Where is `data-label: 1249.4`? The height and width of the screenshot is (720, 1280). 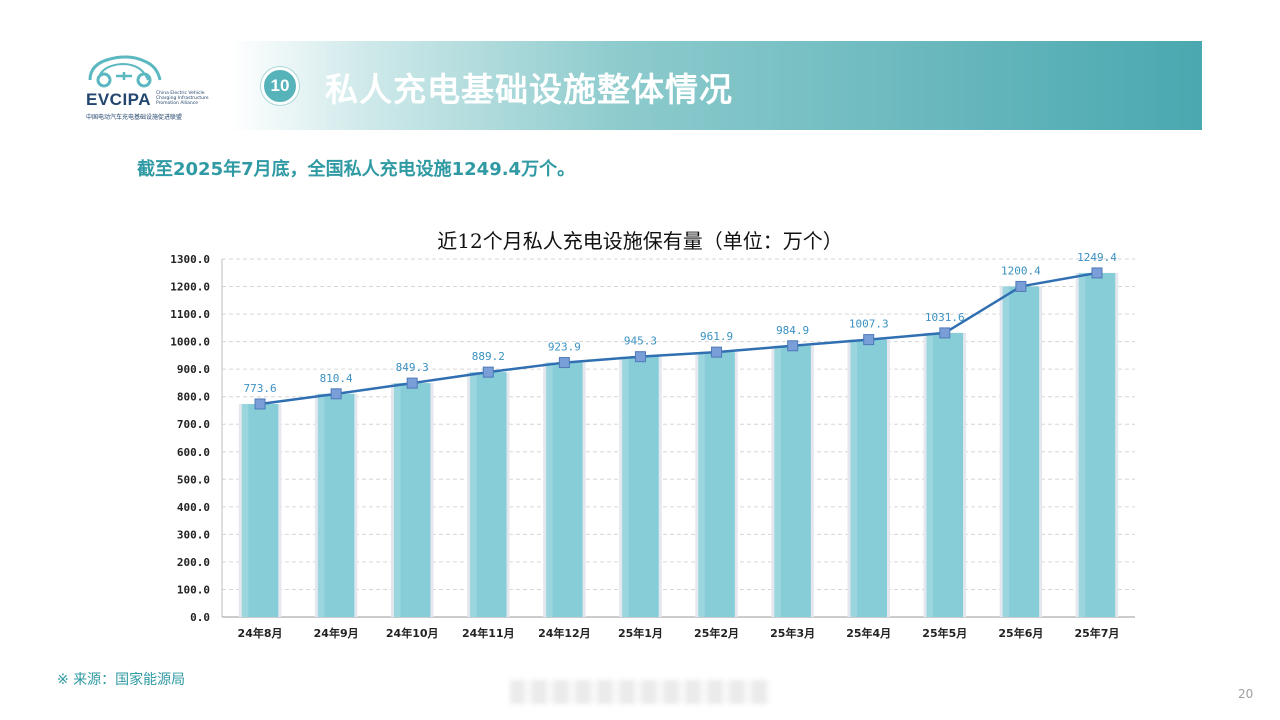 data-label: 1249.4 is located at coordinates (1097, 257).